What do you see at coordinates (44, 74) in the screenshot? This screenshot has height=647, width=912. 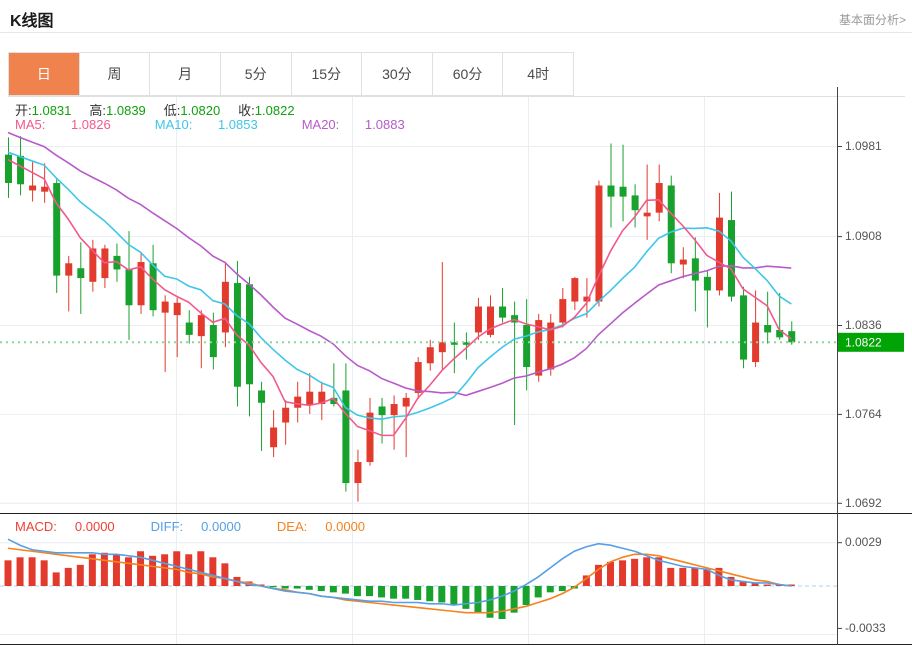 I see `tab-day: 日` at bounding box center [44, 74].